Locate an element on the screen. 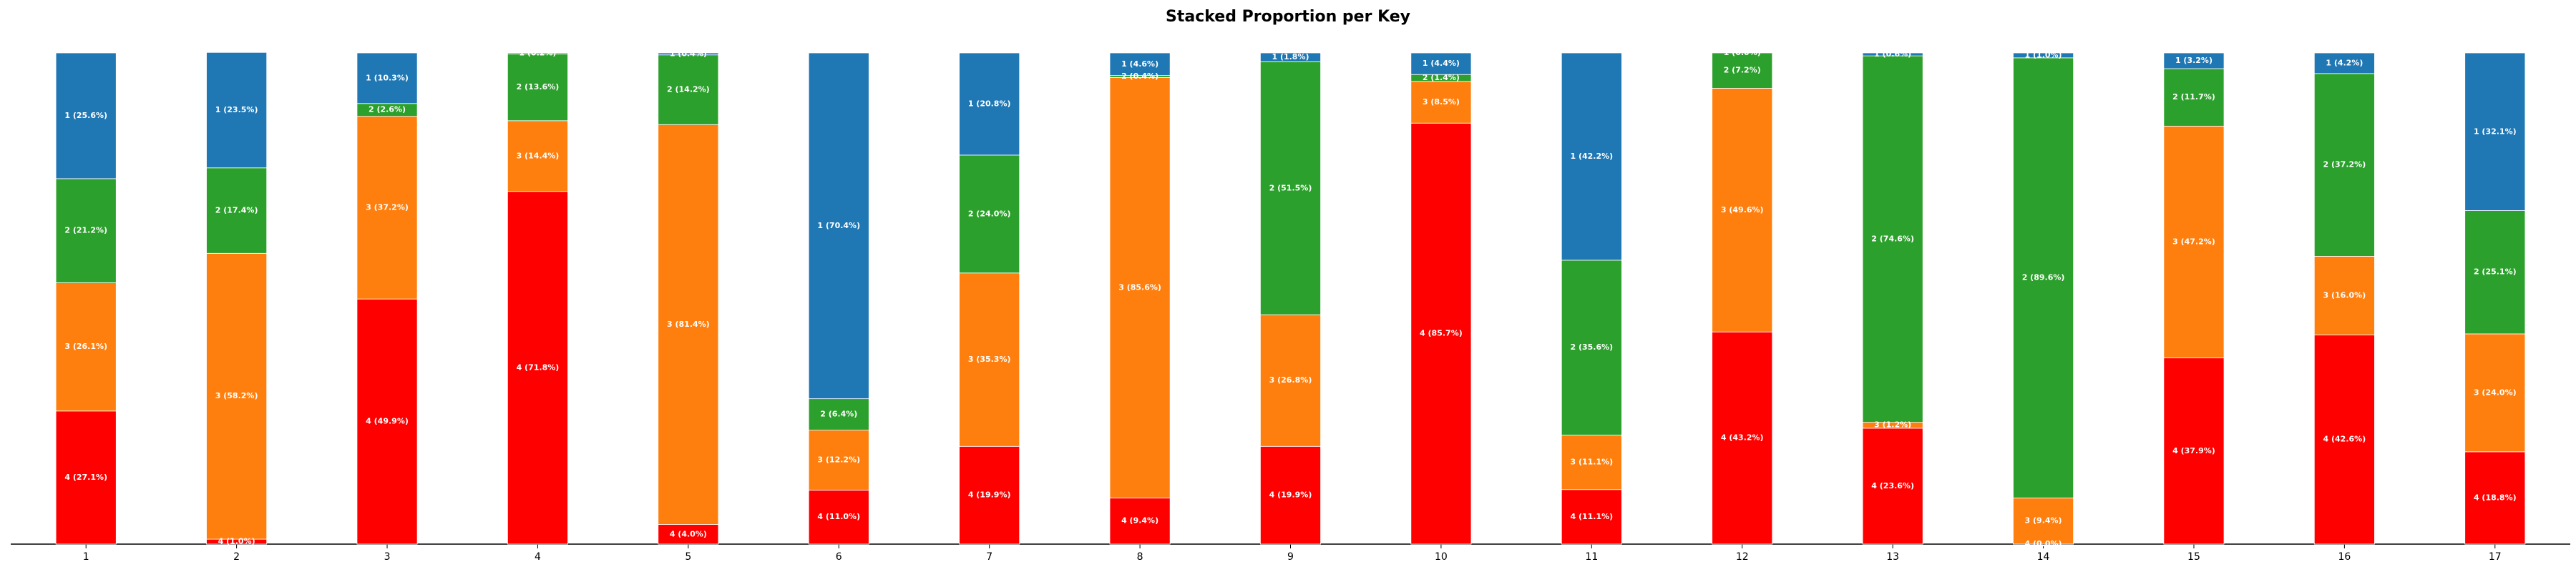 Image resolution: width=2576 pixels, height=572 pixels. x-tick-label: 14 is located at coordinates (2043, 557).